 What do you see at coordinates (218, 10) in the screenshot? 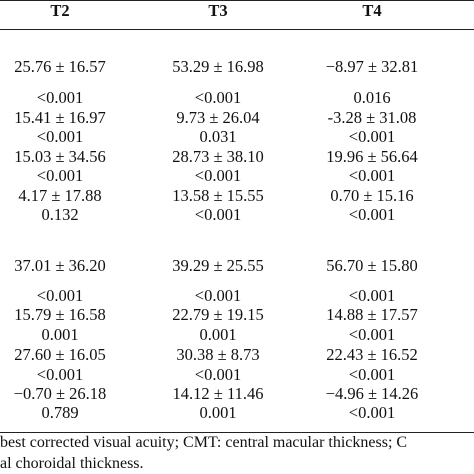
I see `column-header-t3: T3` at bounding box center [218, 10].